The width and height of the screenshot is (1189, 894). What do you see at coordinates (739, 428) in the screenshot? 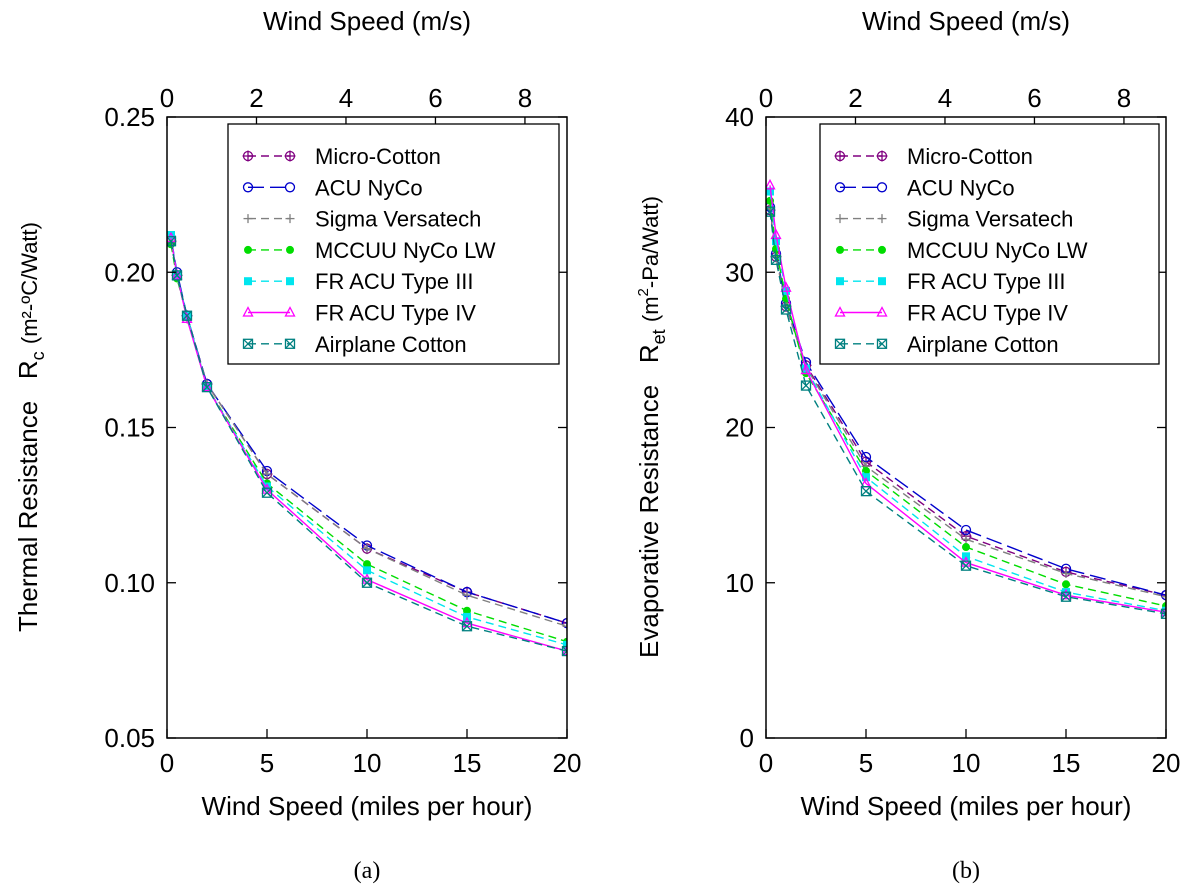
I see `y-tick-label: 20` at bounding box center [739, 428].